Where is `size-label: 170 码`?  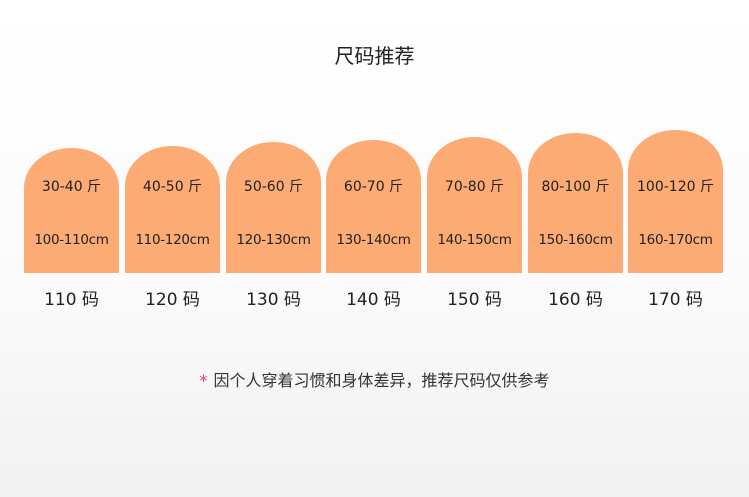 size-label: 170 码 is located at coordinates (675, 300).